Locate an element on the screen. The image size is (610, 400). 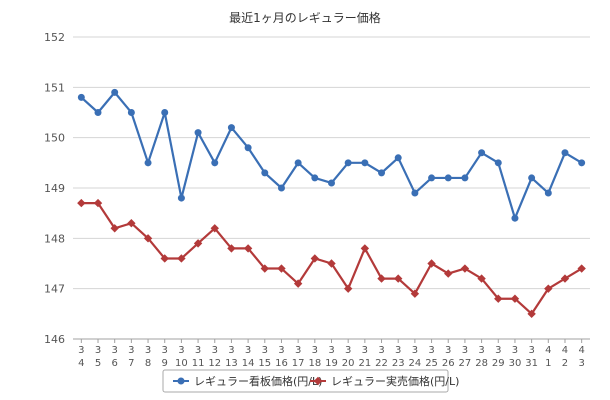
y-tick-label: 152 is located at coordinates (54, 37).